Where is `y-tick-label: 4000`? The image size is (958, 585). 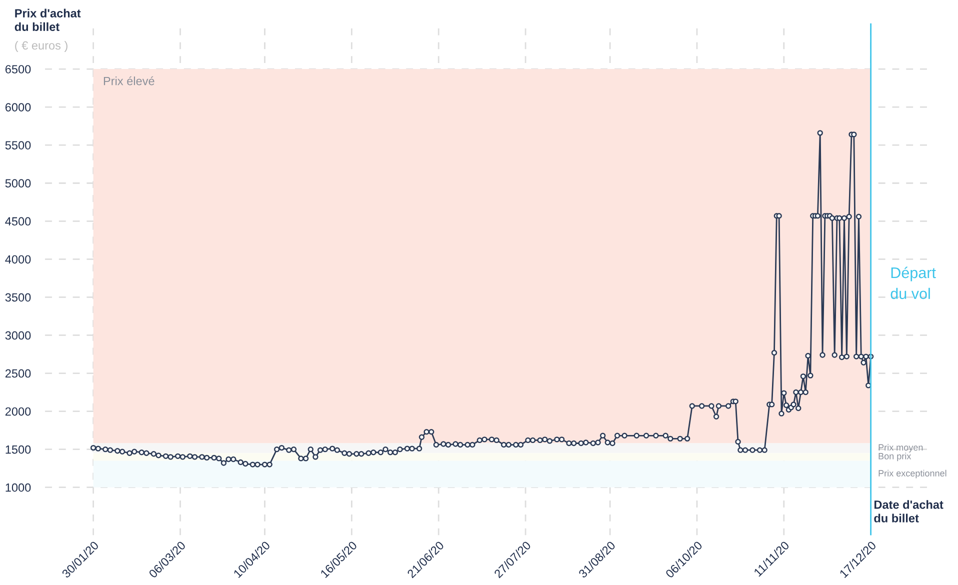
y-tick-label: 4000 is located at coordinates (18, 259).